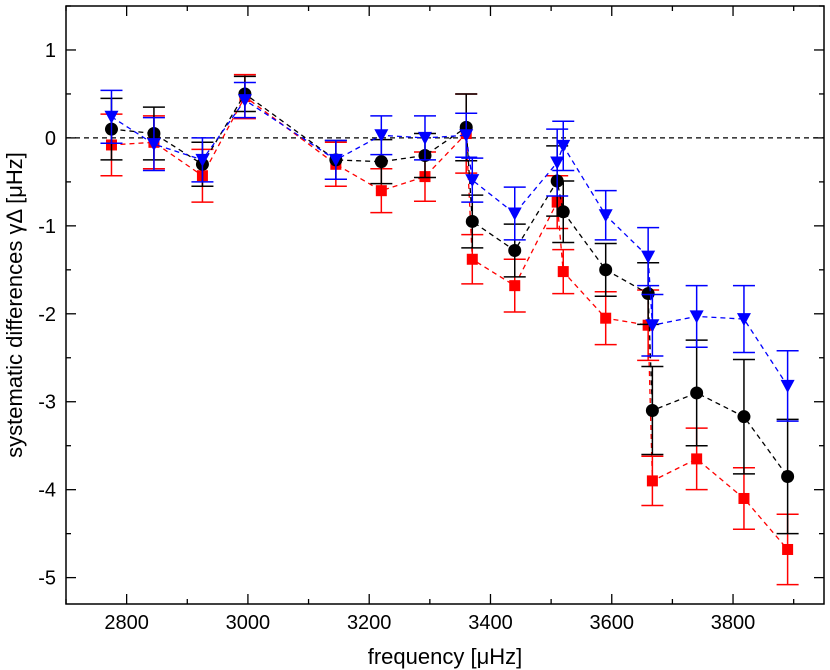 Image resolution: width=830 pixels, height=670 pixels. Describe the element at coordinates (47, 403) in the screenshot. I see `y-tick-label: -3` at that location.